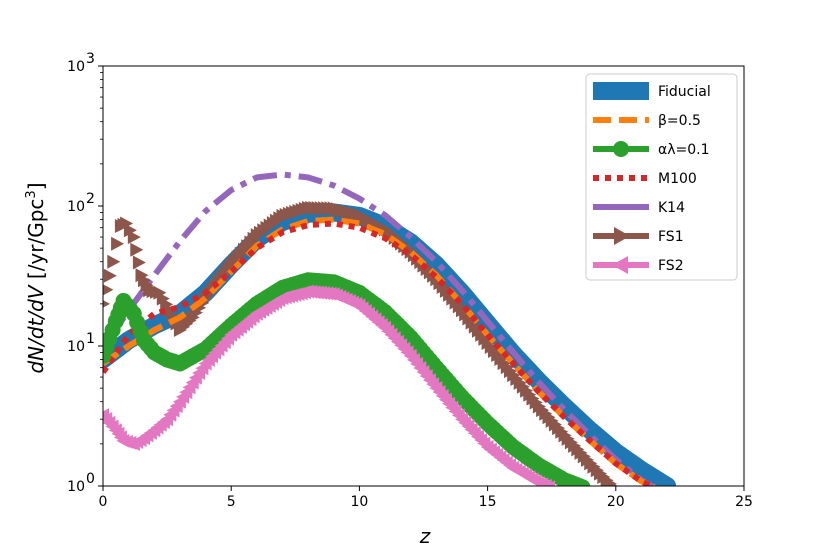  Describe the element at coordinates (652, 91) in the screenshot. I see `legend-entry: Fiducial` at that location.